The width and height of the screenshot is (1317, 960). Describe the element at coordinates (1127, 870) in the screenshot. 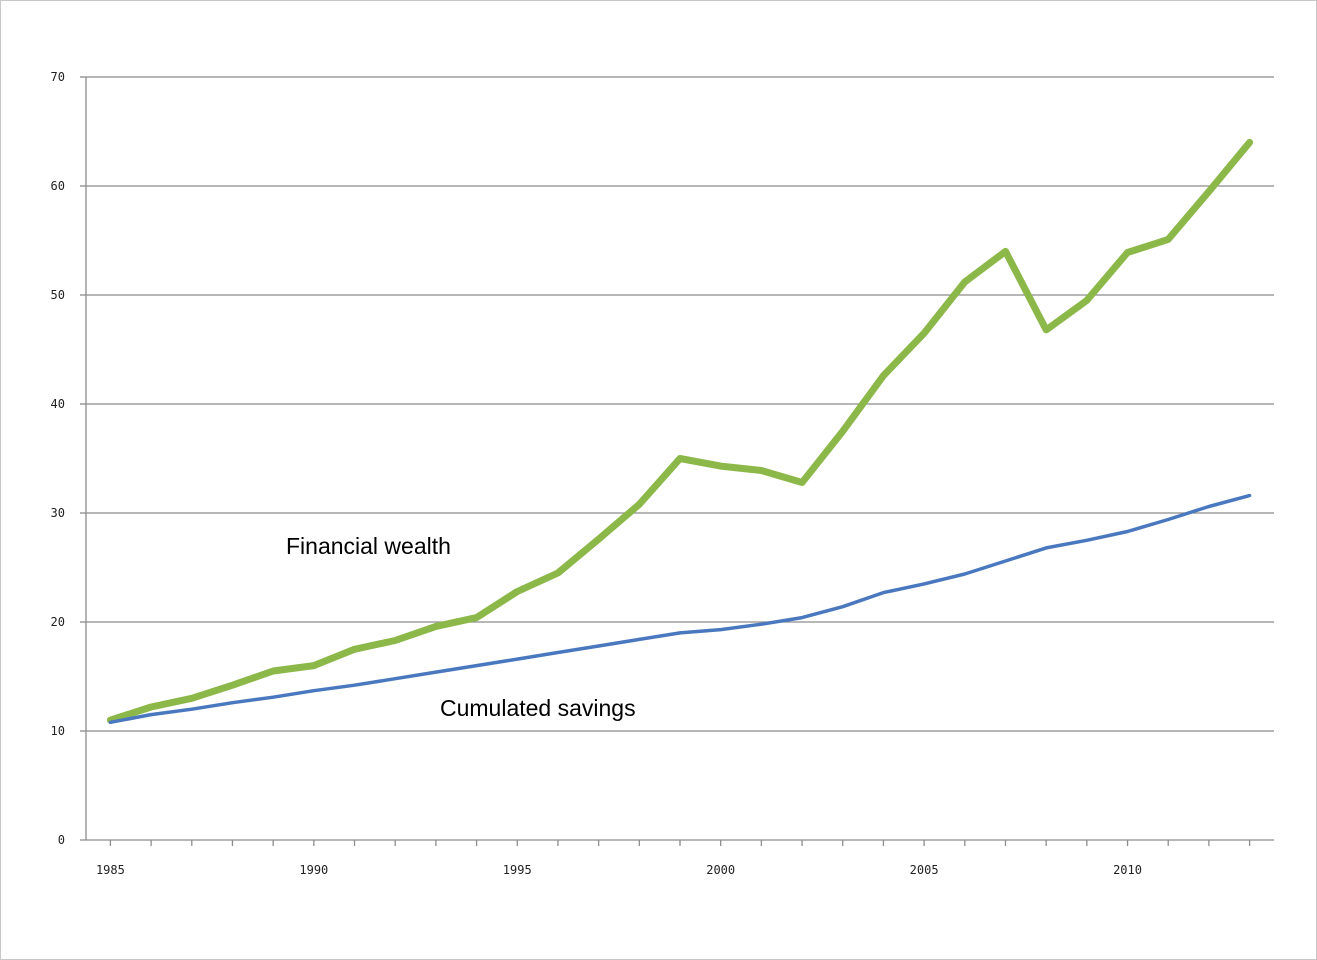

I see `x-tick-label: 2010` at that location.